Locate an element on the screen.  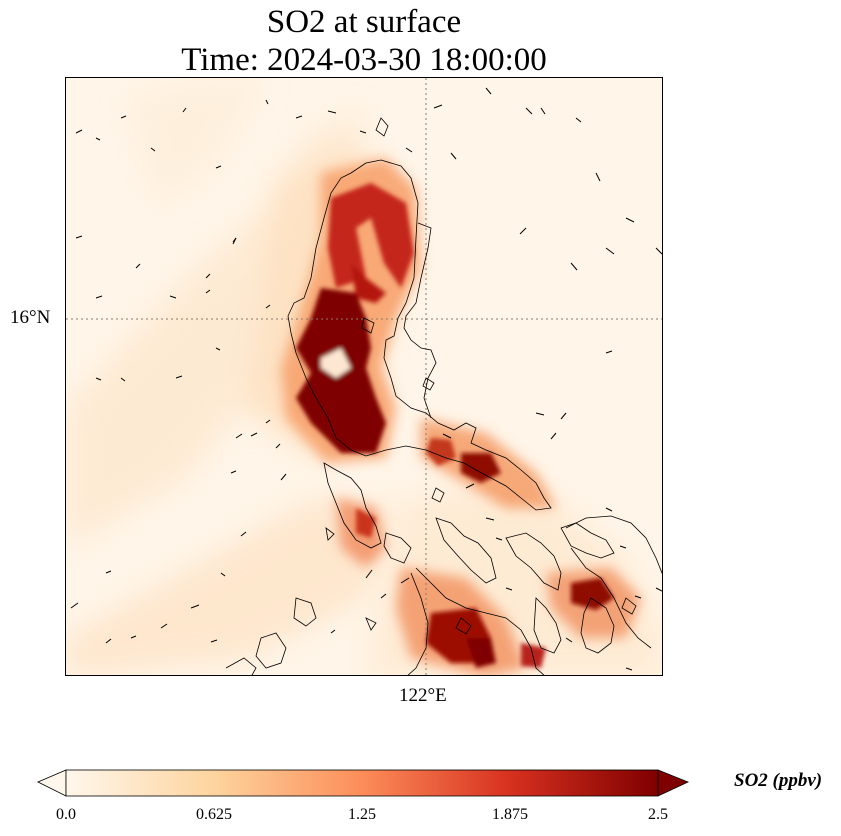
latitude-tick-label: 16°N is located at coordinates (30, 317).